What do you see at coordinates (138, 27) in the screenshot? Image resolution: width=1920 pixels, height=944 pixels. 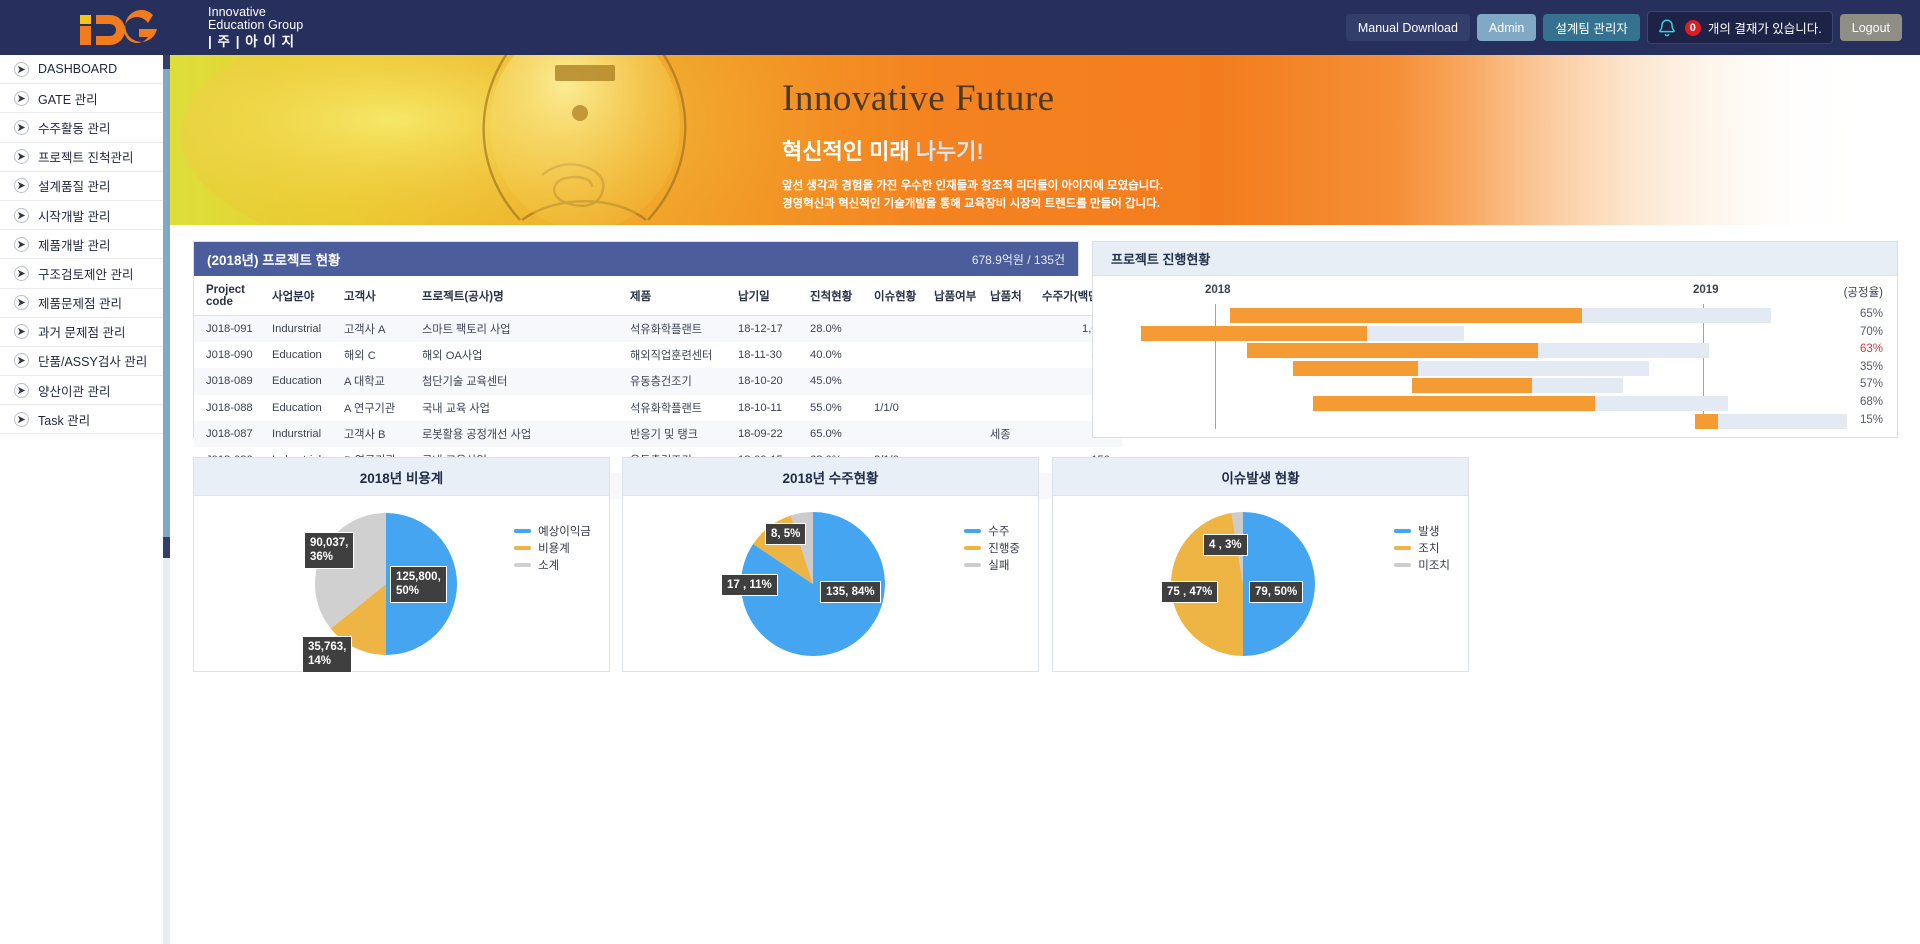 I see `idg-logo-icon` at bounding box center [138, 27].